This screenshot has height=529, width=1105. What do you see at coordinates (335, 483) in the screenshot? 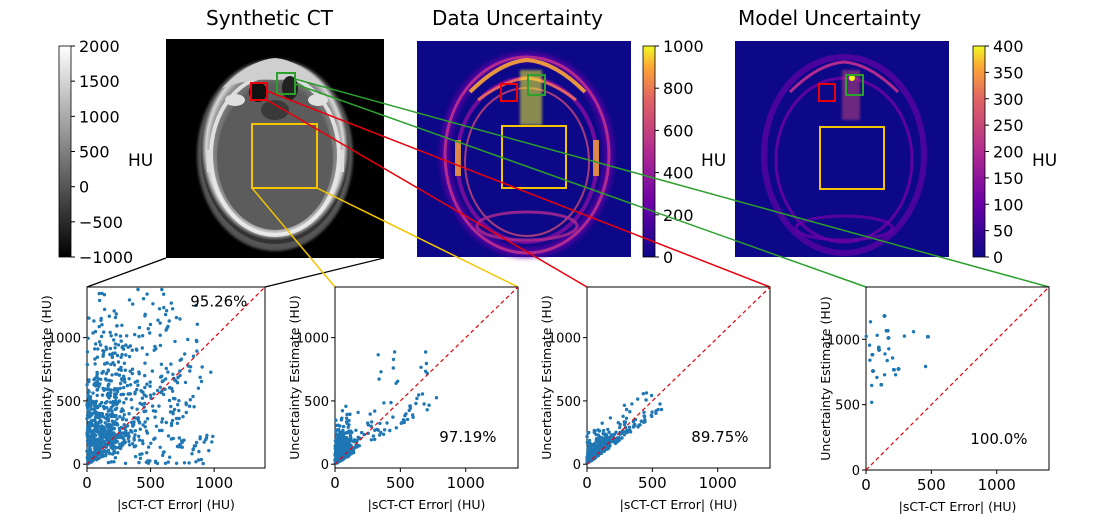
I see `x-tick-label: 0` at bounding box center [335, 483].